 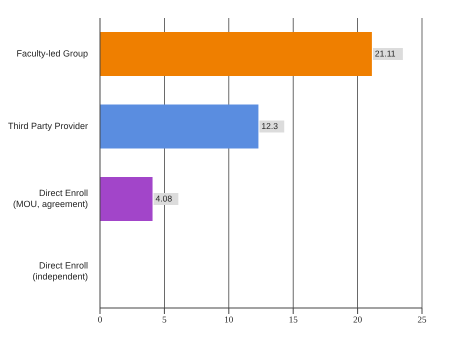 What do you see at coordinates (269, 125) in the screenshot?
I see `data-label: 12.3` at bounding box center [269, 125].